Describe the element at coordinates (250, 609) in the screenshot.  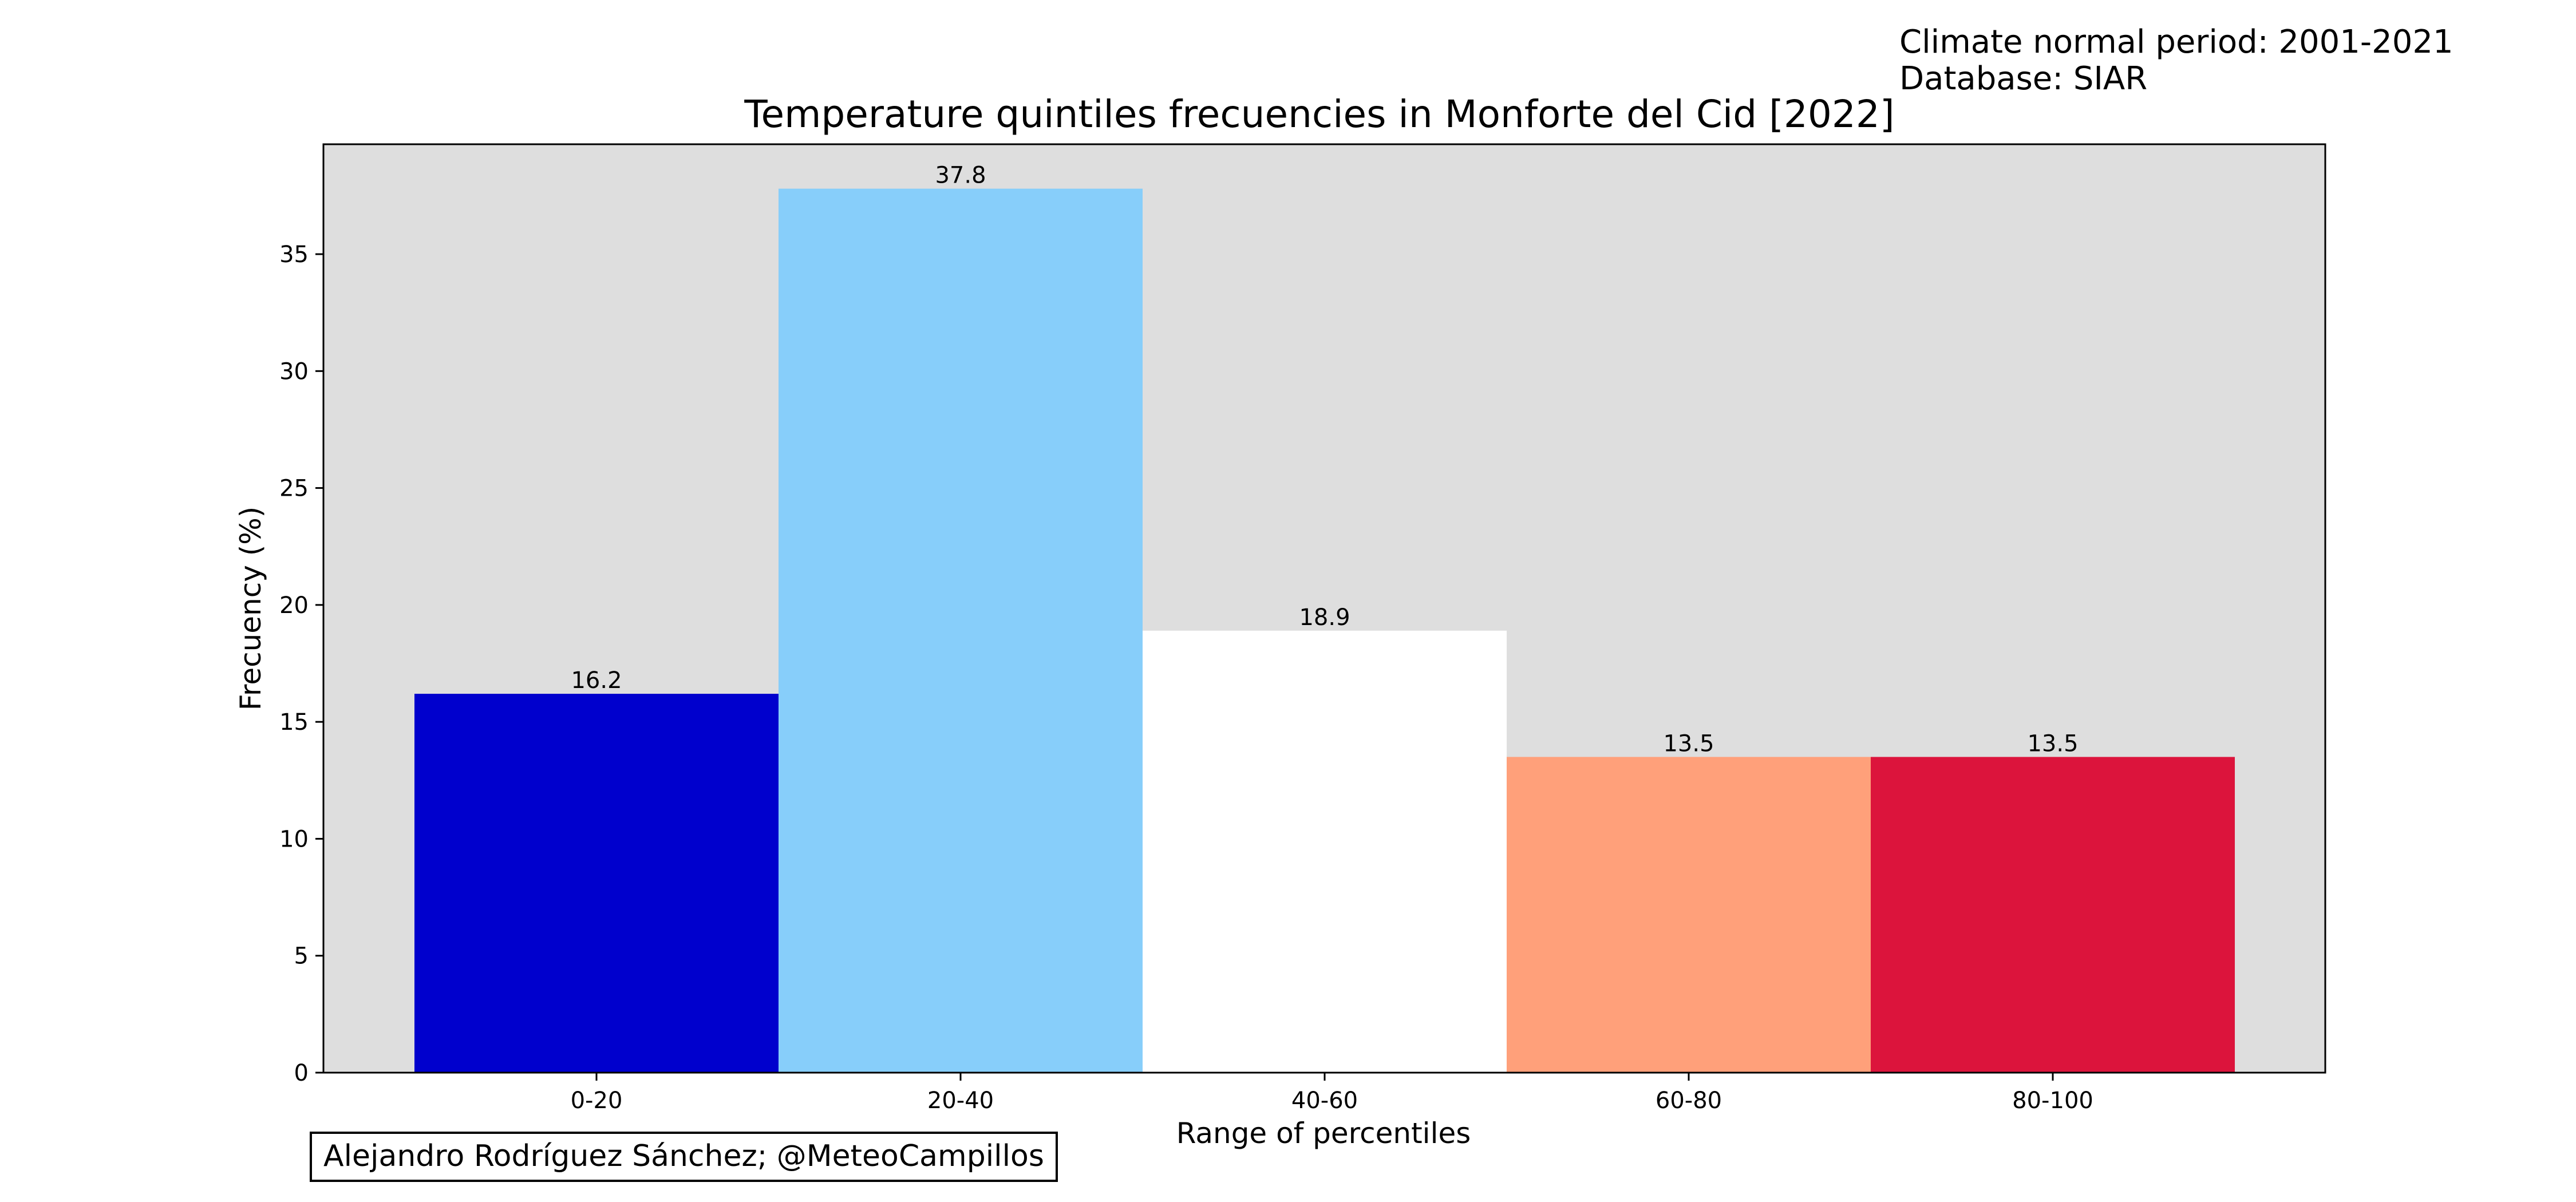
I see `y-axis-label: Frecuency (%)` at that location.